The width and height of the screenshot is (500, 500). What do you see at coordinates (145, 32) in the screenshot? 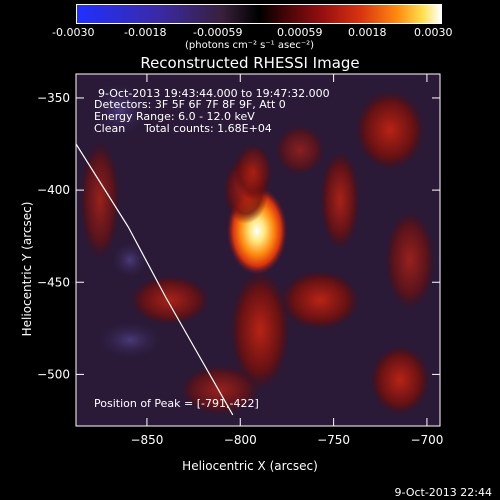
I see `colorbar-tick: -0.0018` at bounding box center [145, 32].